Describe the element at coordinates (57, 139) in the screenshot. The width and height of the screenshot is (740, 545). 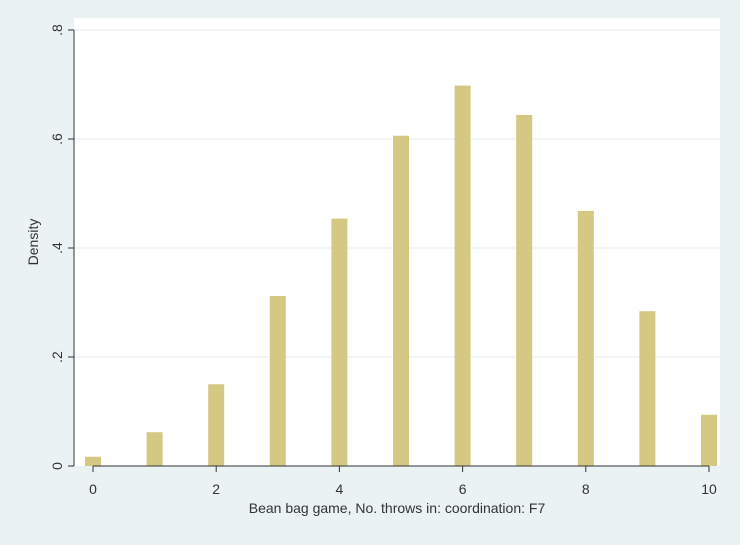
I see `y-tick-label: .6` at that location.